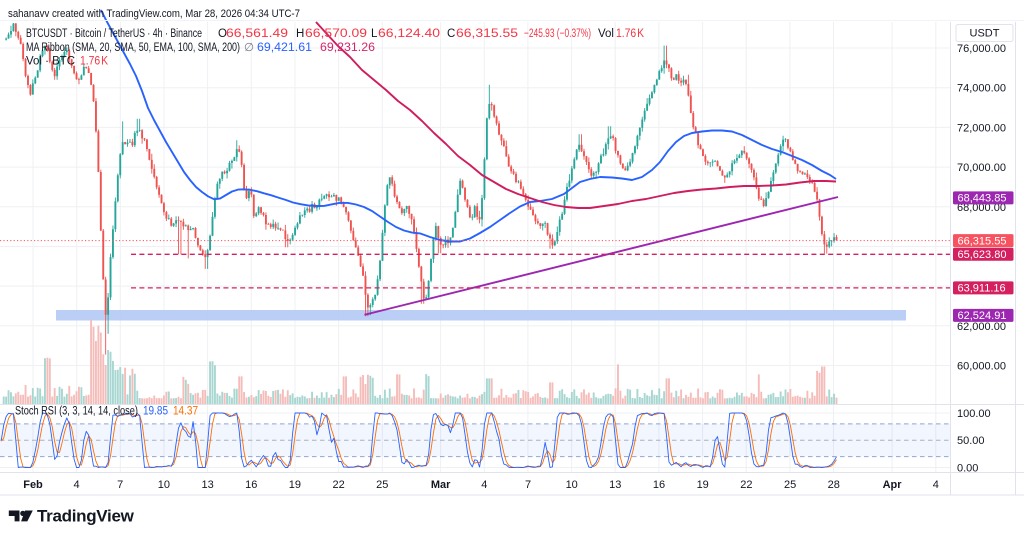  Describe the element at coordinates (441, 485) in the screenshot. I see `svg-text: Mar` at that location.